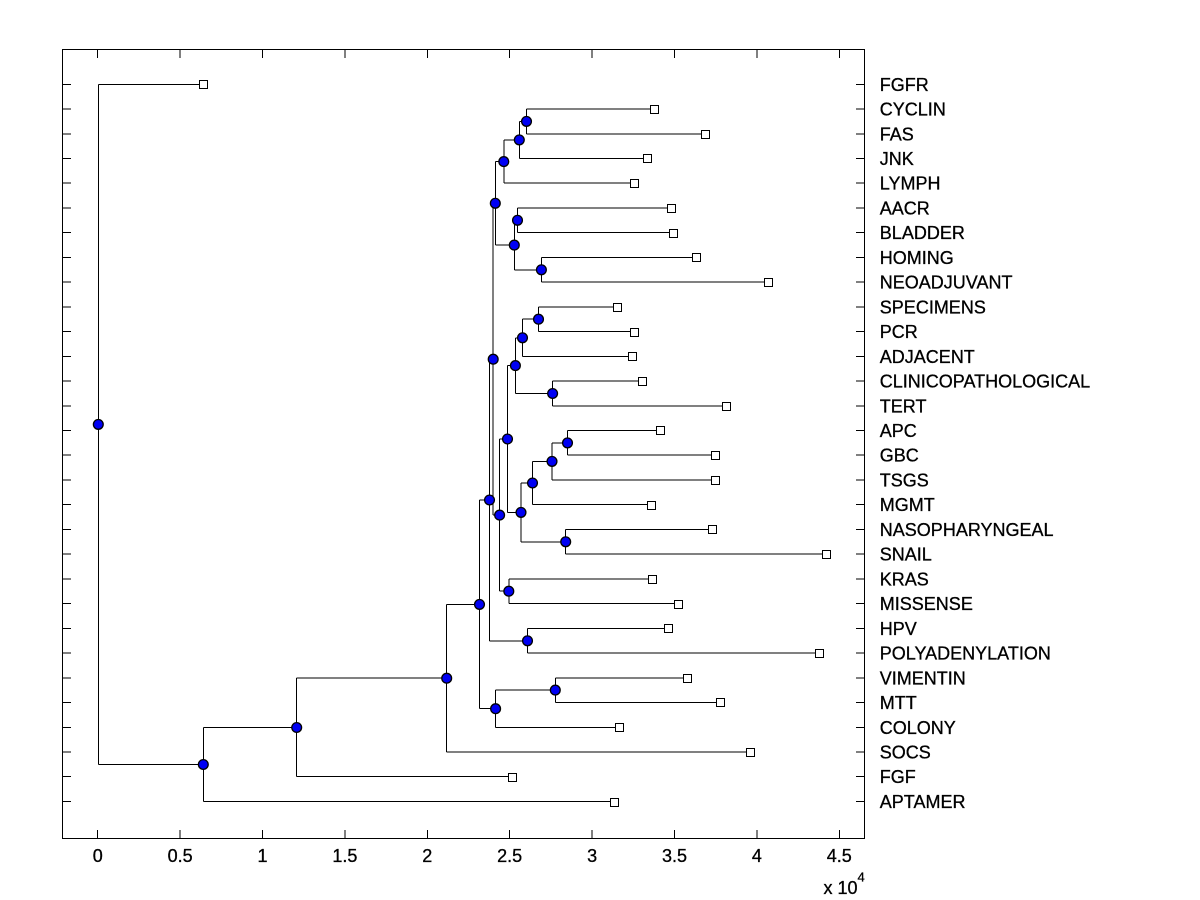 This screenshot has height=900, width=1200. Describe the element at coordinates (592, 856) in the screenshot. I see `svg-text: 3` at that location.